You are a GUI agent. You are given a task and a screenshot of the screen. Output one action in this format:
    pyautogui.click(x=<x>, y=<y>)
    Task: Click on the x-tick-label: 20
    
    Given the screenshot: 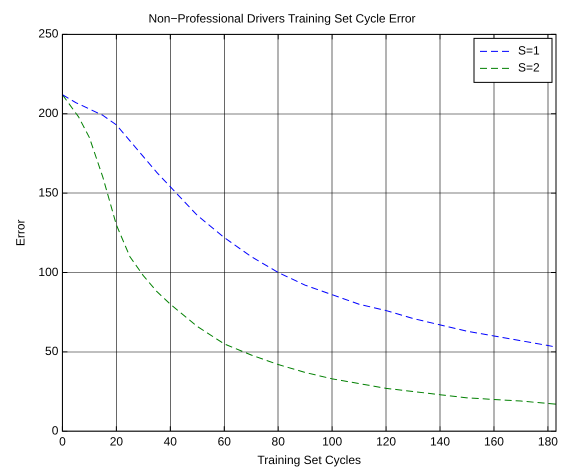 What is the action you would take?
    pyautogui.click(x=117, y=441)
    